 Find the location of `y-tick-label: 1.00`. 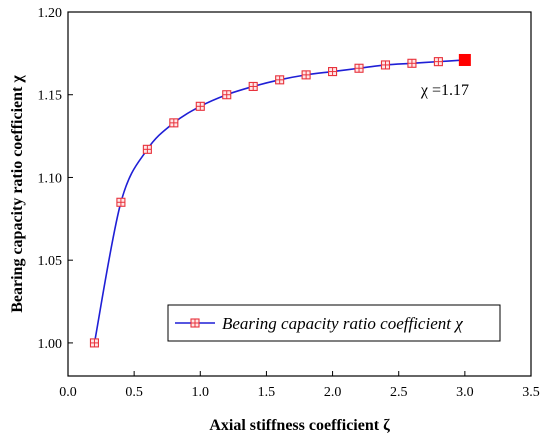

y-tick-label: 1.00 is located at coordinates (50, 344).